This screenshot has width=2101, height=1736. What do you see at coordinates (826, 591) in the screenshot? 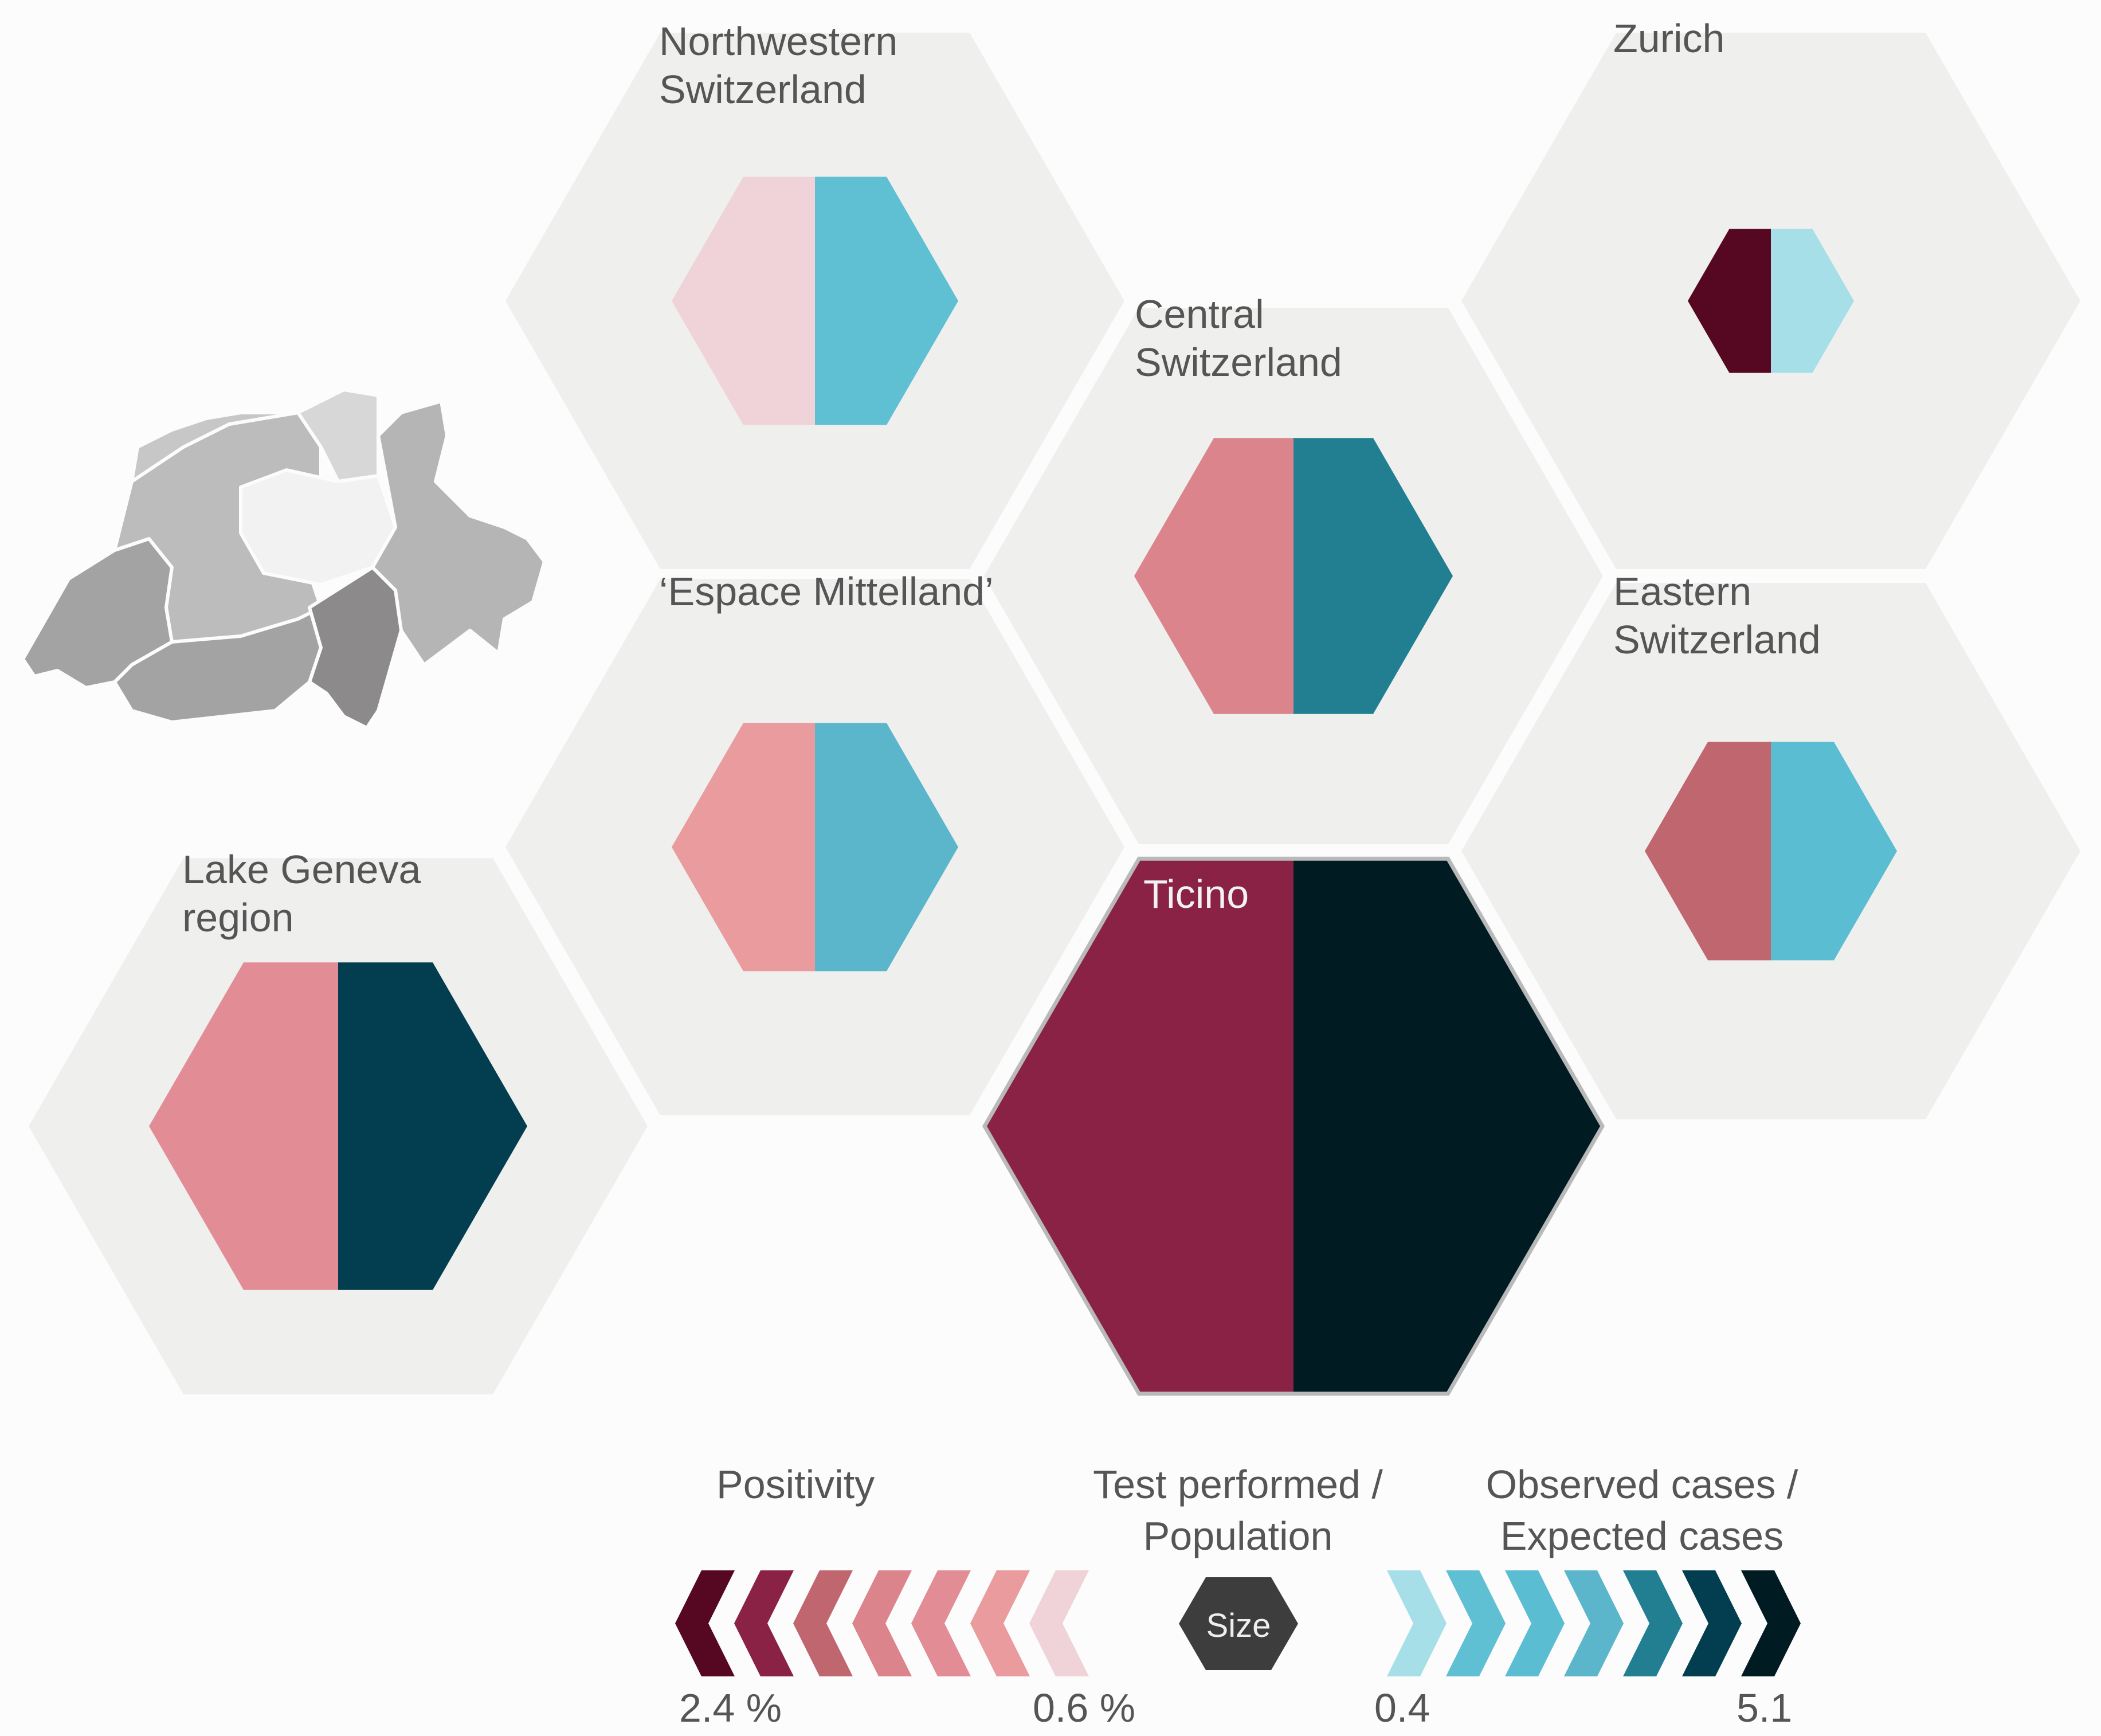
I see `label-espace-mittelland: ‘Espace Mittelland’` at bounding box center [826, 591].